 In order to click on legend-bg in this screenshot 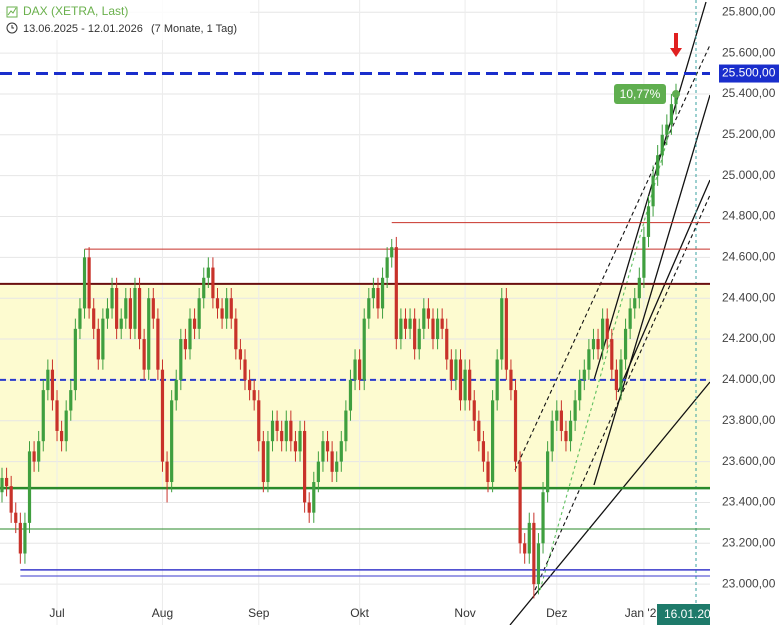, I will do `click(125, 20)`.